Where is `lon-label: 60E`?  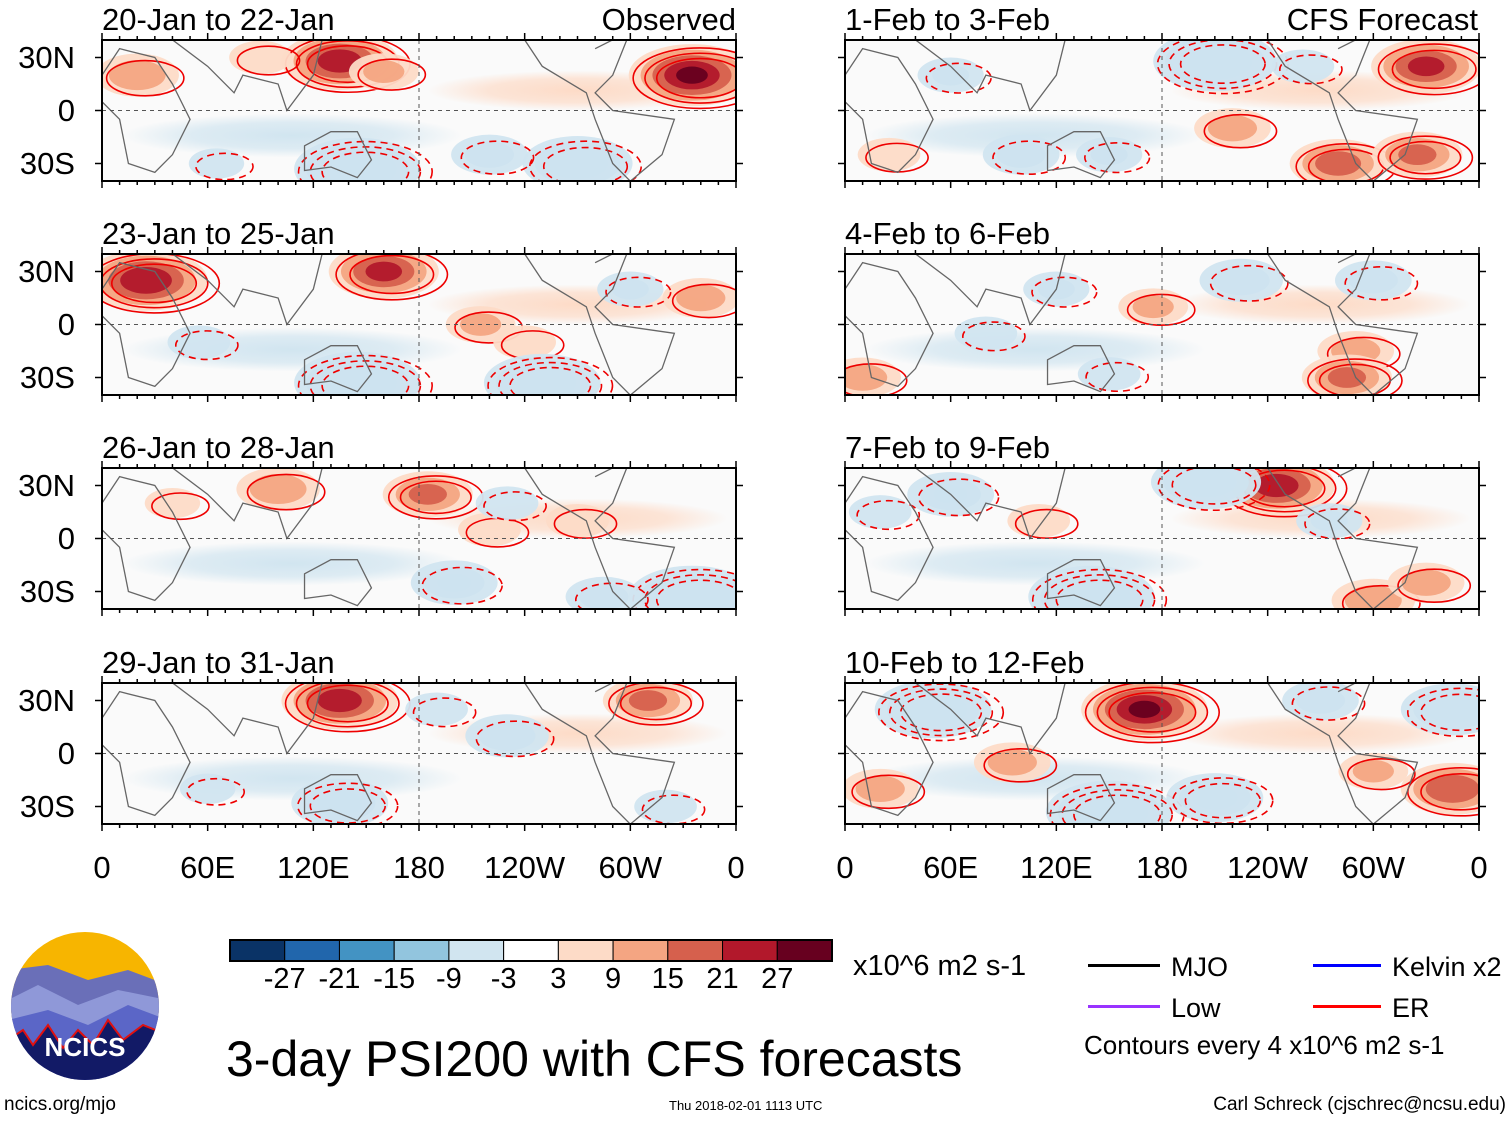
lon-label: 60E is located at coordinates (951, 867).